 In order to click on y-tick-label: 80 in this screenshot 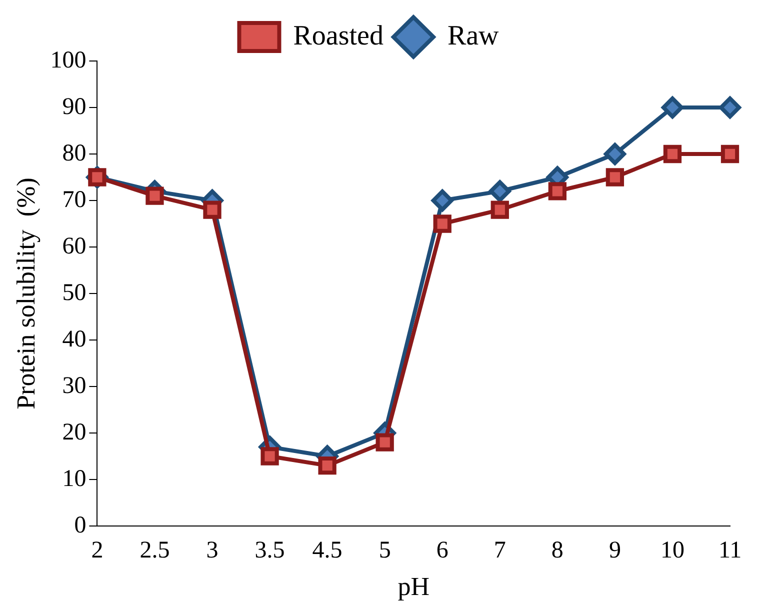, I will do `click(74, 153)`.